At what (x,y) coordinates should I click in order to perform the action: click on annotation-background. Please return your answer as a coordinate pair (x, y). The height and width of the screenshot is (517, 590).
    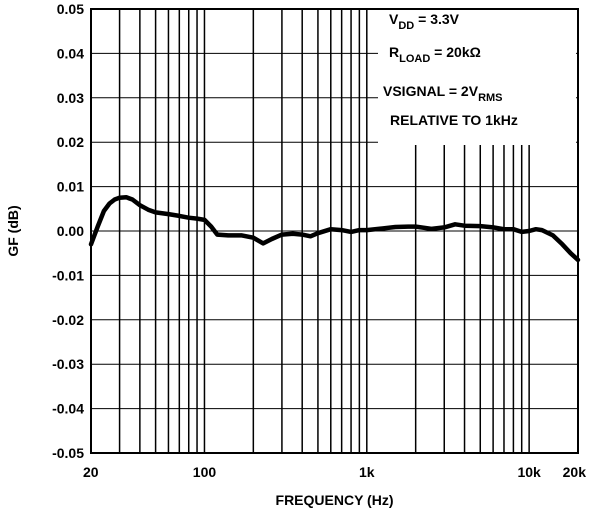
    Looking at the image, I should click on (477, 77).